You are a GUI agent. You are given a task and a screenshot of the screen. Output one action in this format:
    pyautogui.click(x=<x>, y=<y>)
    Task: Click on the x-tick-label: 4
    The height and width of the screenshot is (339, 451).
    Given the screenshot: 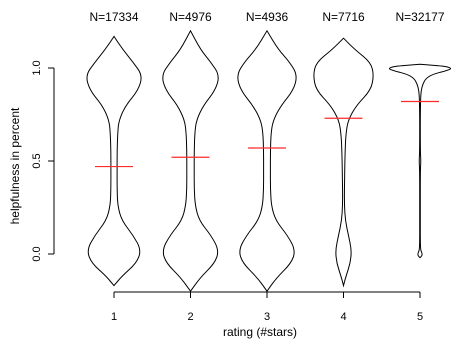 What is the action you would take?
    pyautogui.click(x=343, y=317)
    